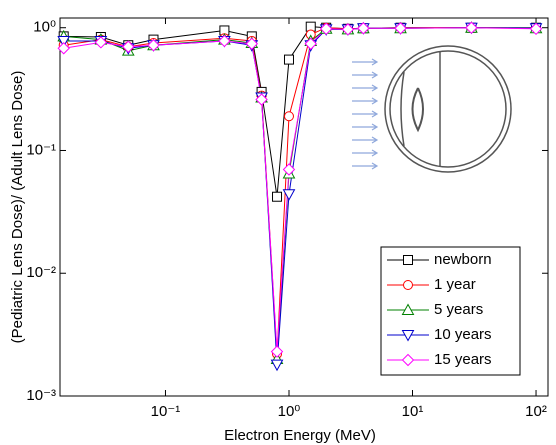  Describe the element at coordinates (41, 395) in the screenshot. I see `y-tick-label: 10⁻³` at that location.